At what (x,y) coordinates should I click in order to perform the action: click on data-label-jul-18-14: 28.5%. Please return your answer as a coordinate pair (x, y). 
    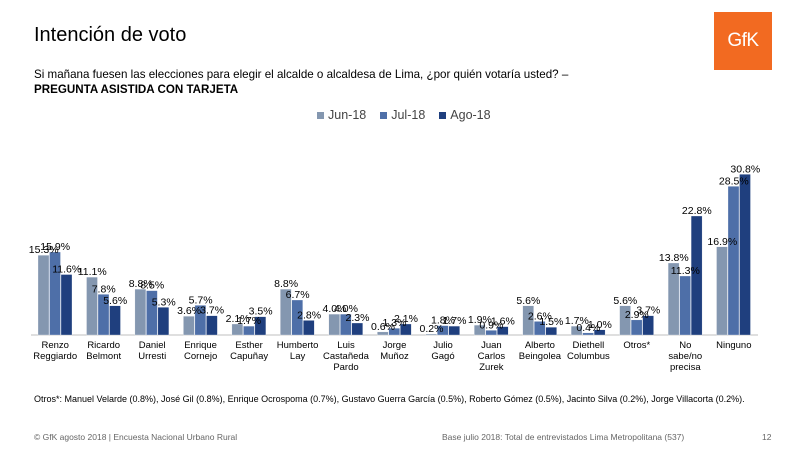
    Looking at the image, I should click on (734, 181).